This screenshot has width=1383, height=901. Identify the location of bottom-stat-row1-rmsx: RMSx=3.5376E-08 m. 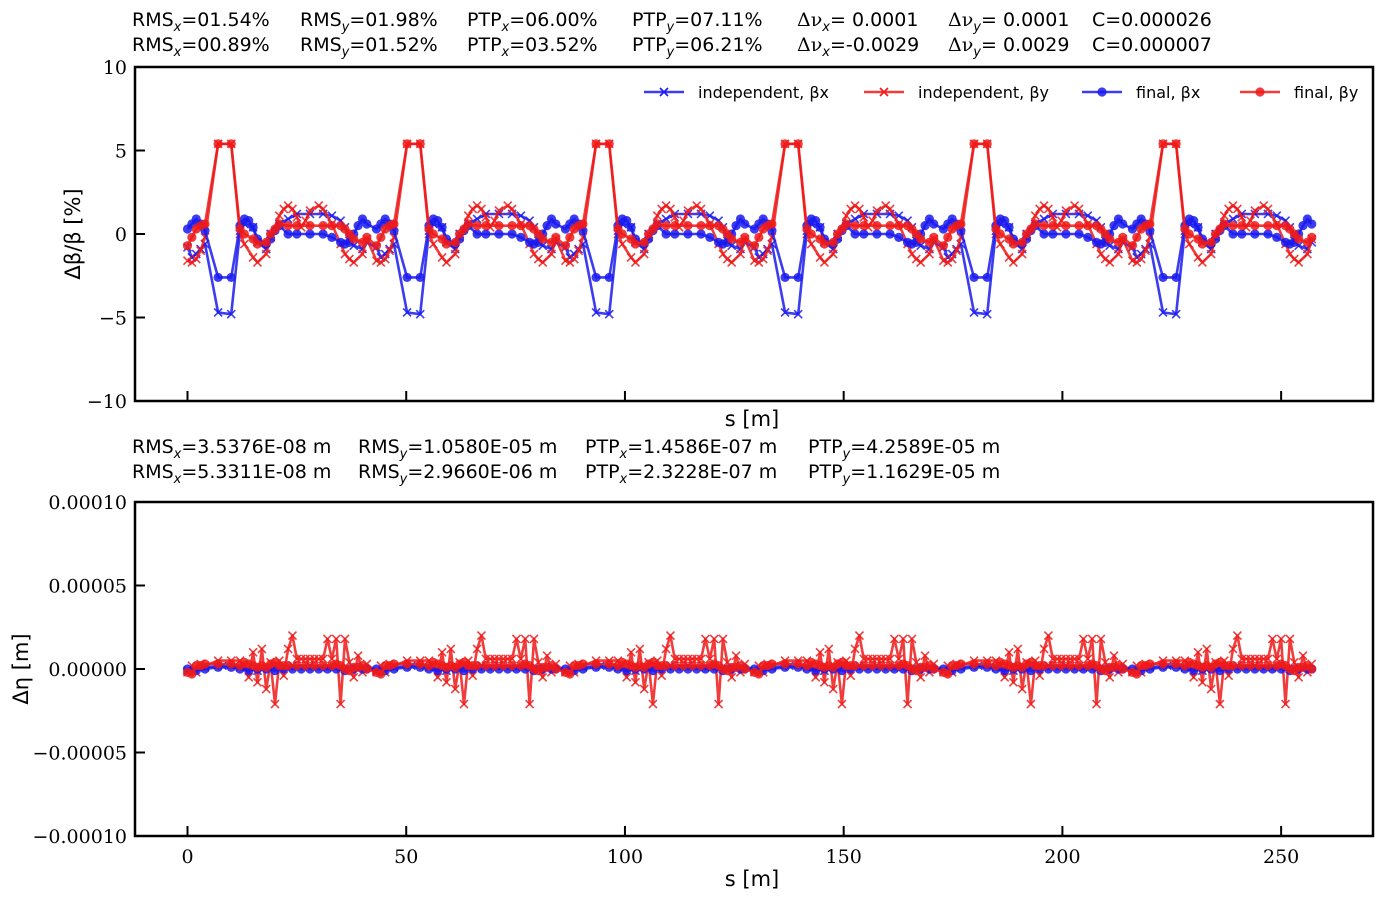
(231, 449).